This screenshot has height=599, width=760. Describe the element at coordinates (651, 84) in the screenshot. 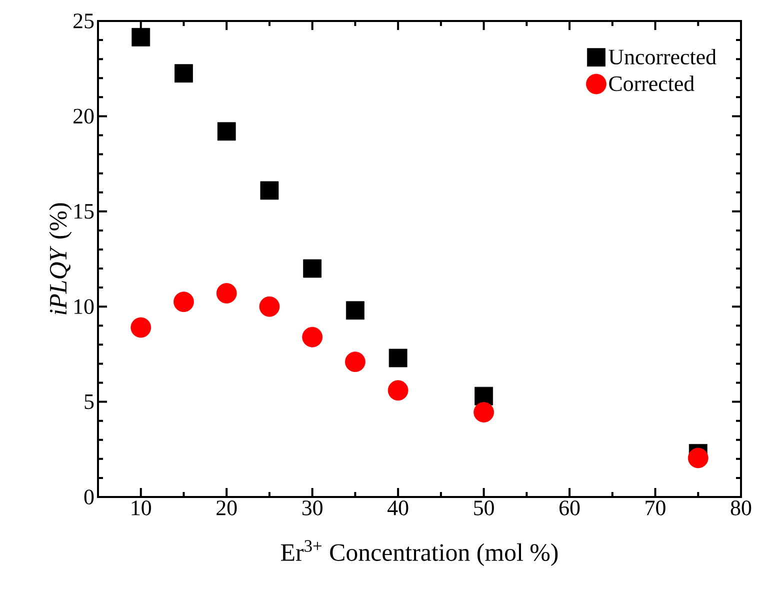

I see `legend-label: Corrected` at that location.